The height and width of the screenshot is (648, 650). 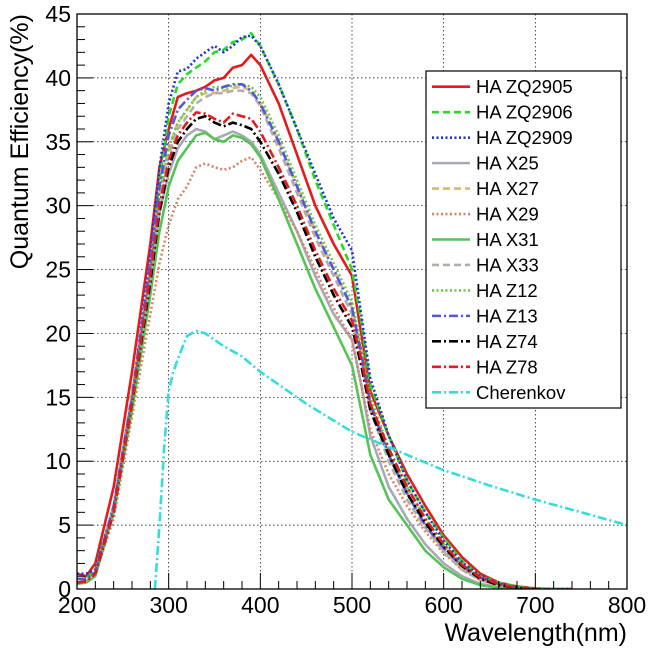 What do you see at coordinates (260, 605) in the screenshot?
I see `x-tick-label: 400` at bounding box center [260, 605].